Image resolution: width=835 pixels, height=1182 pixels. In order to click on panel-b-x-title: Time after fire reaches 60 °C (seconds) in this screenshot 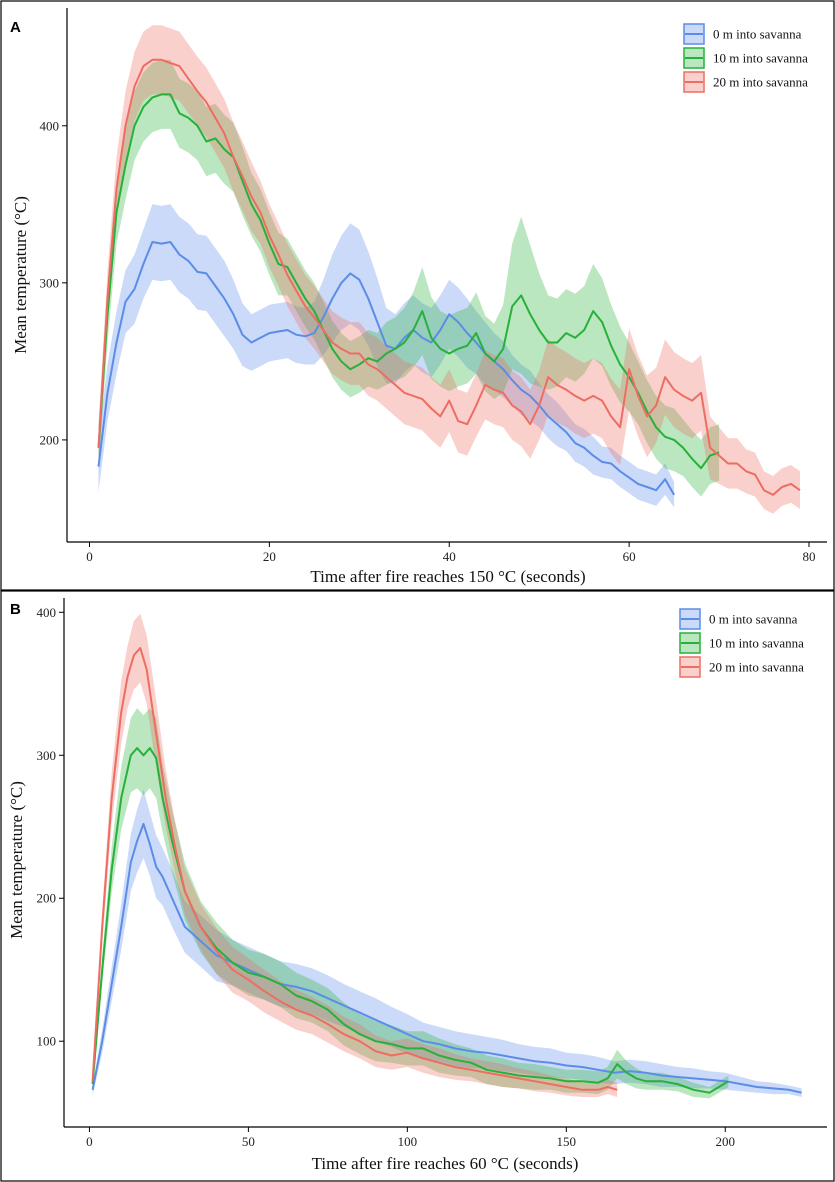, I will do `click(445, 1163)`.